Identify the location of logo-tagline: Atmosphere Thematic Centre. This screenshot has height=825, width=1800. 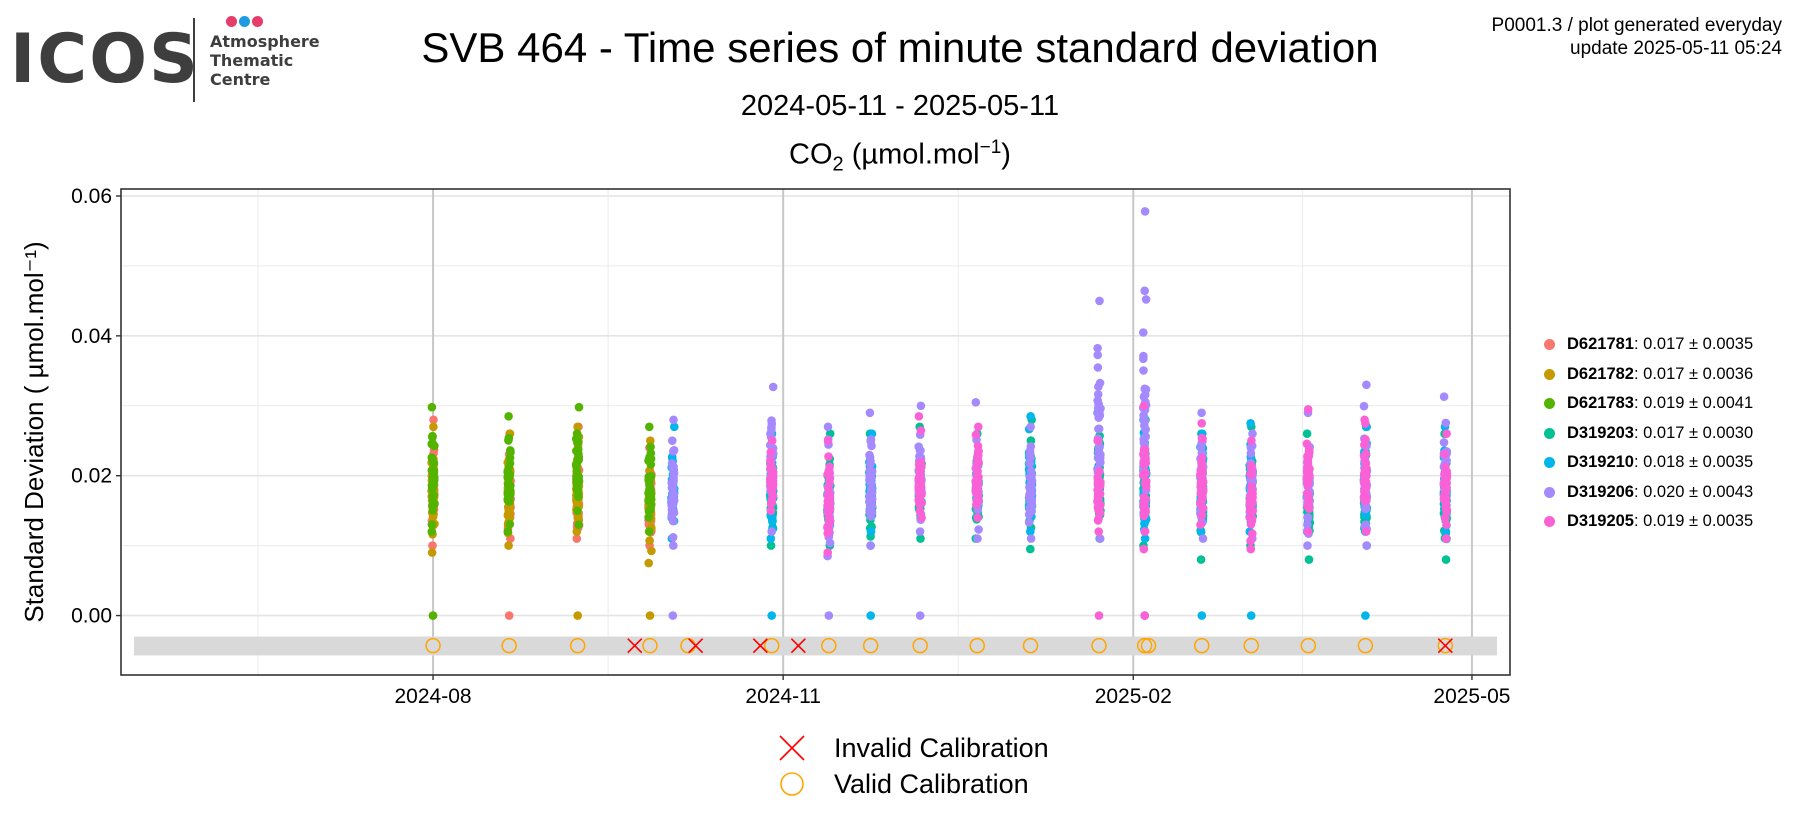
(265, 60).